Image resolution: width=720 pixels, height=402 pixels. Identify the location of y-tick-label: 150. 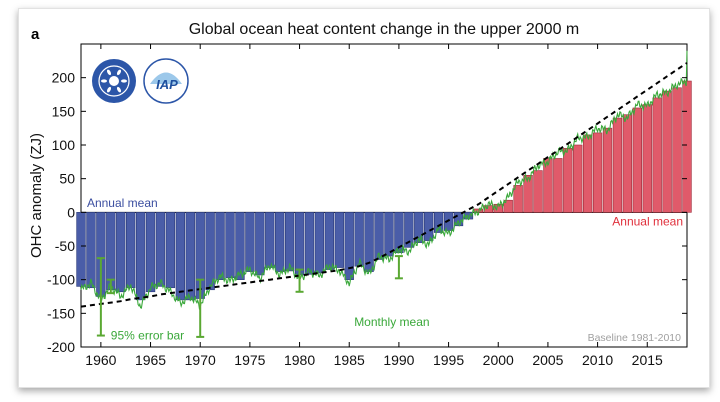
(64, 111).